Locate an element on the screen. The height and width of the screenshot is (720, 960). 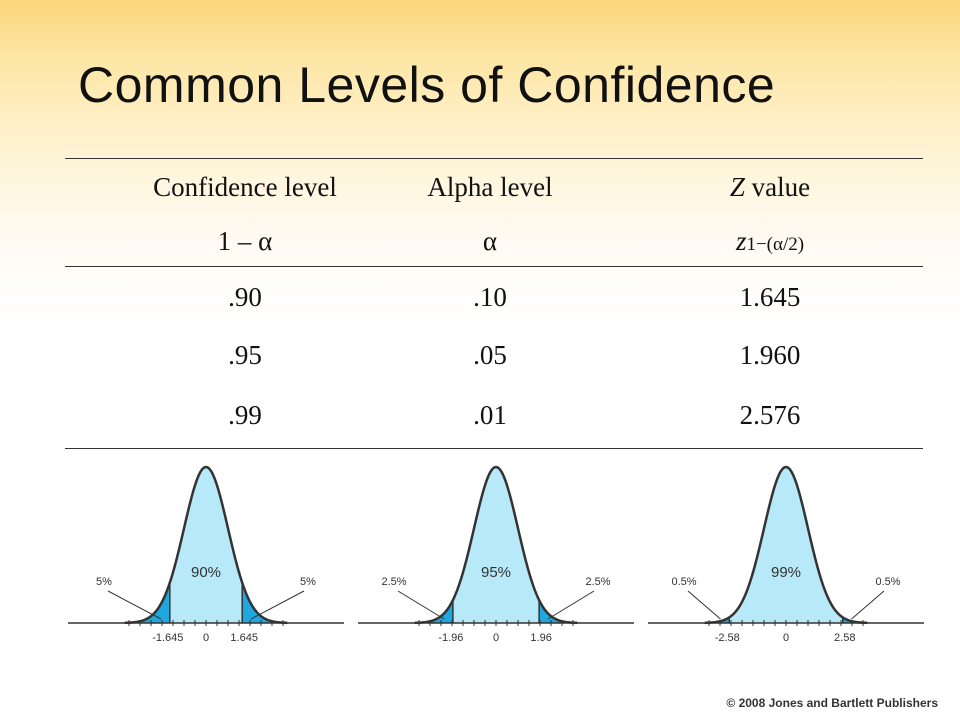
curve-3-center-area is located at coordinates (786, 545).